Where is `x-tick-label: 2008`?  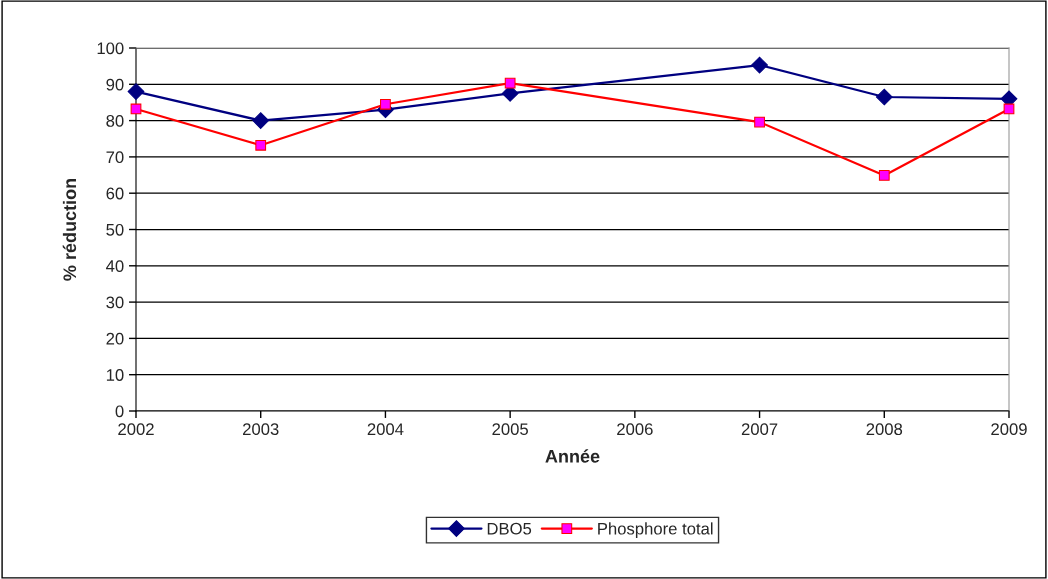
x-tick-label: 2008 is located at coordinates (884, 429).